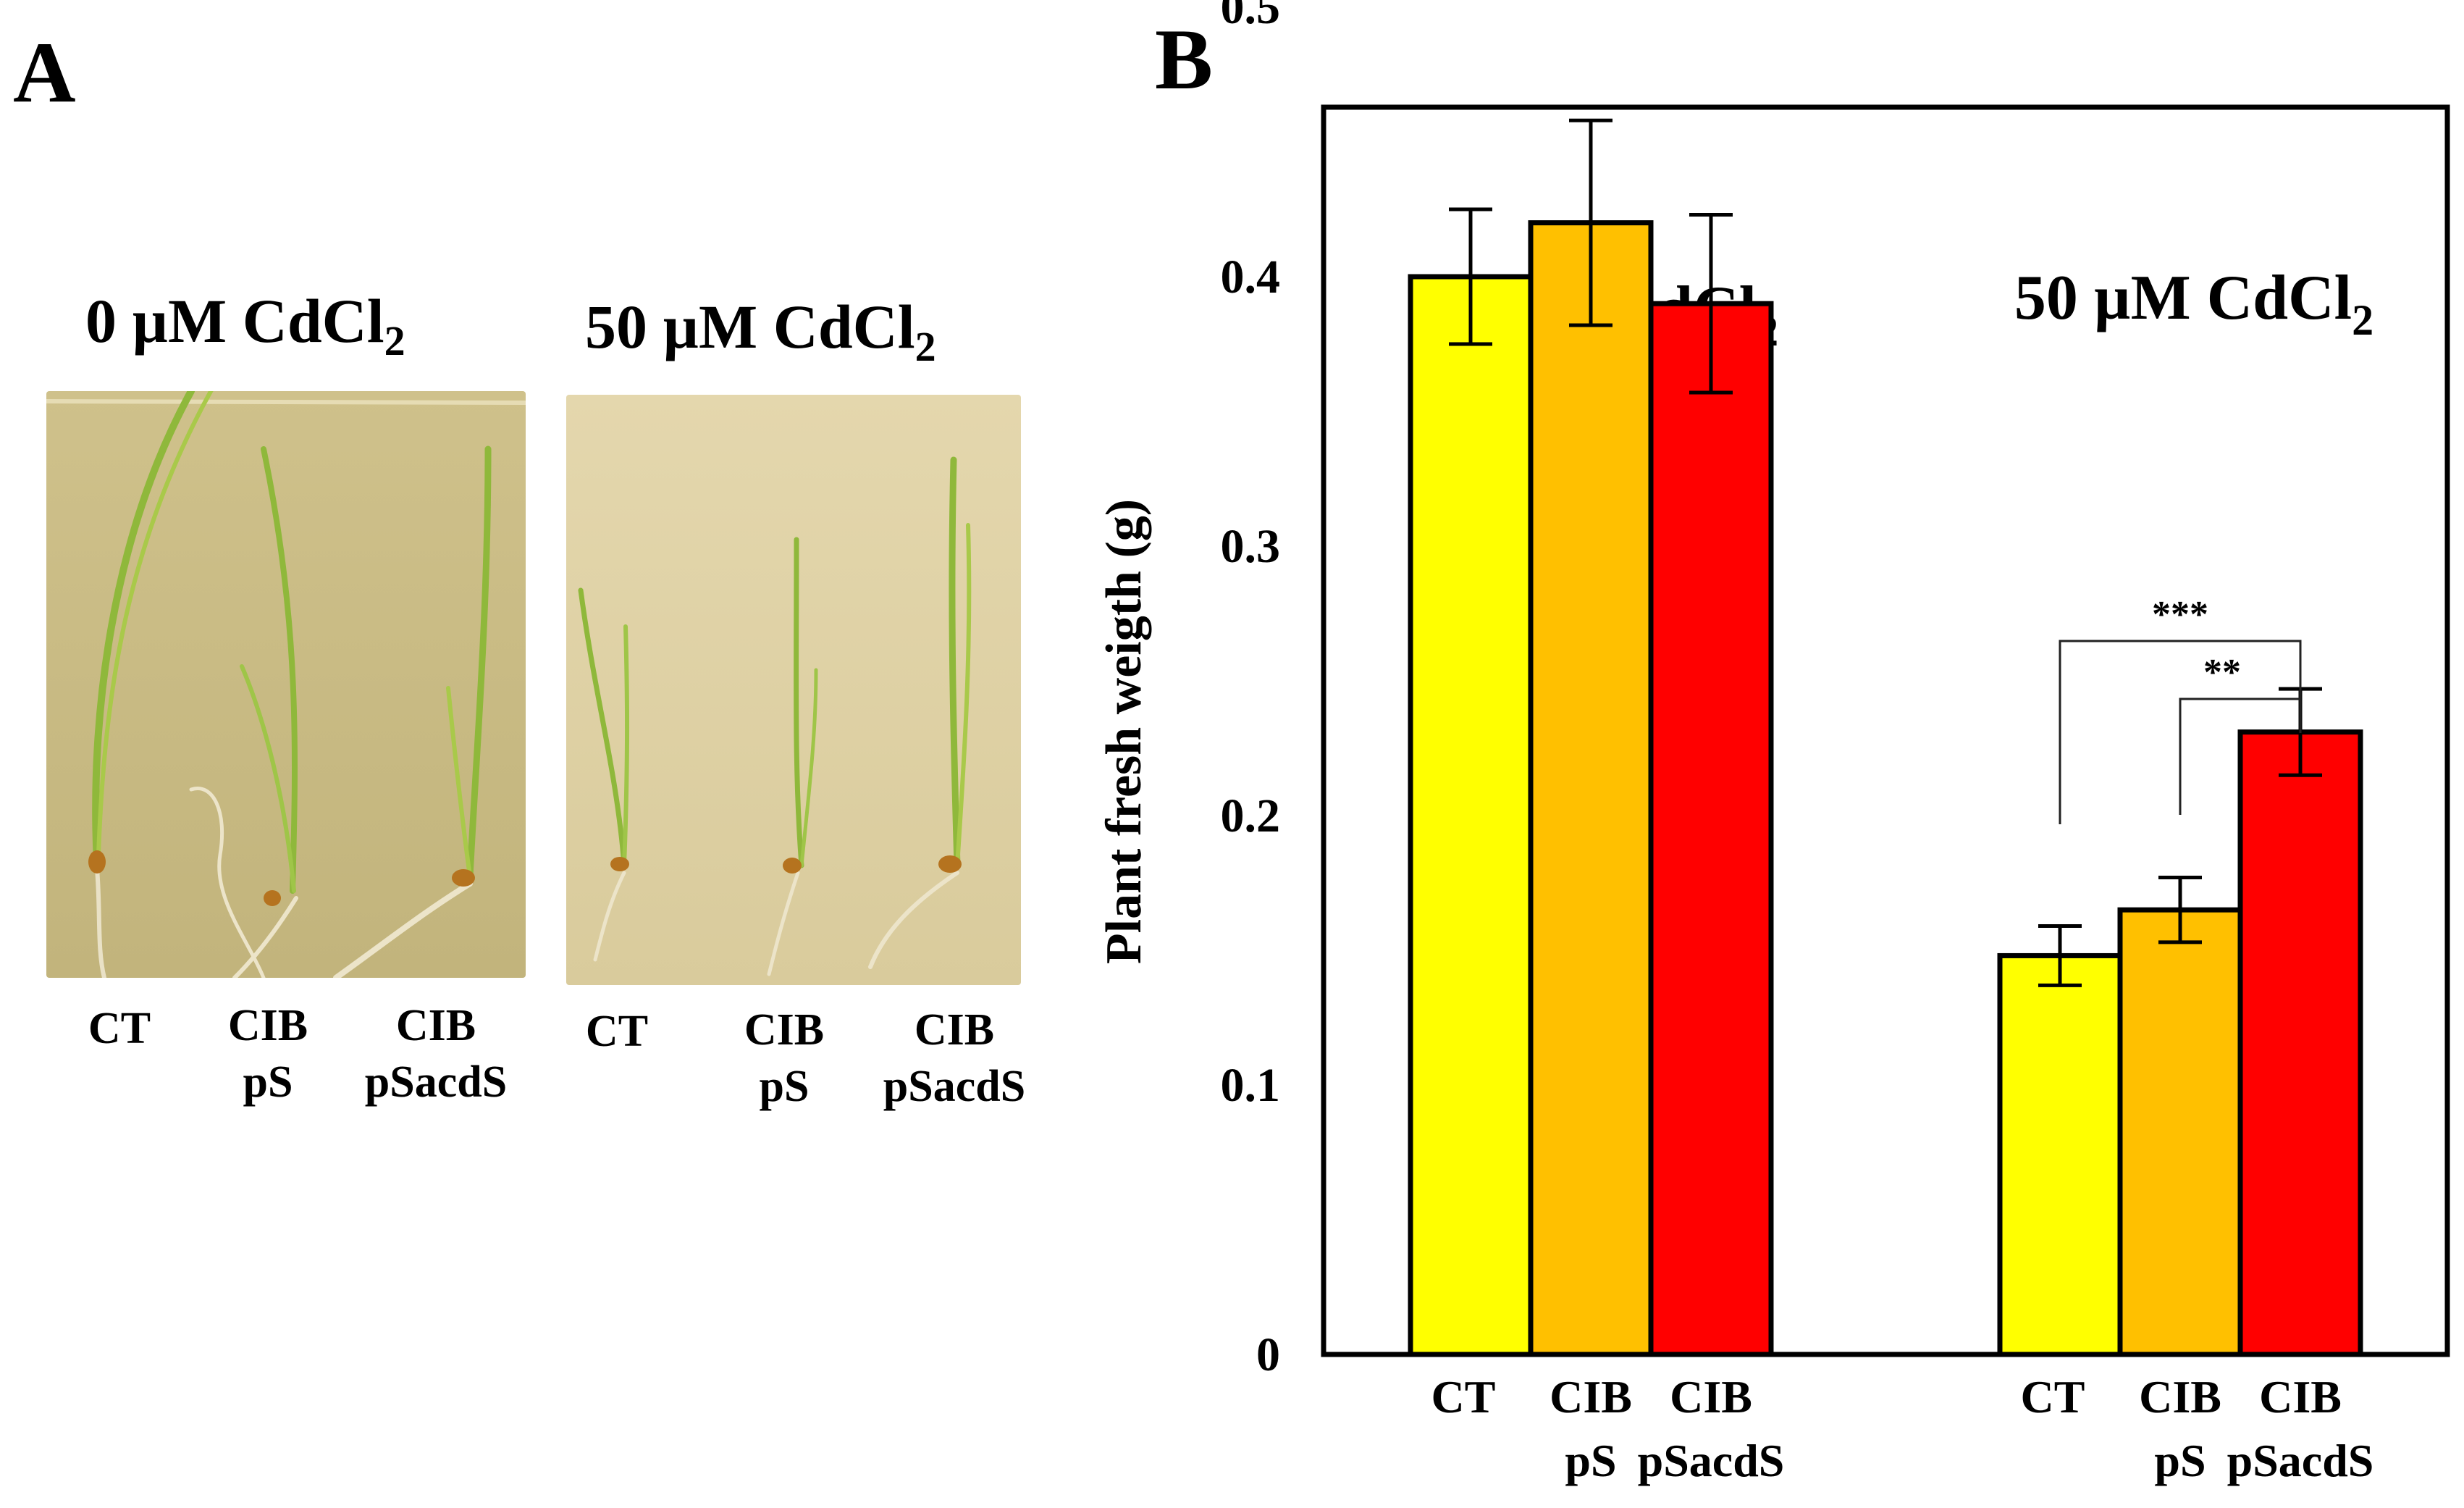 This screenshot has width=2464, height=1508. What do you see at coordinates (1251, 17) in the screenshot?
I see `y-tick-label: 0.5` at bounding box center [1251, 17].